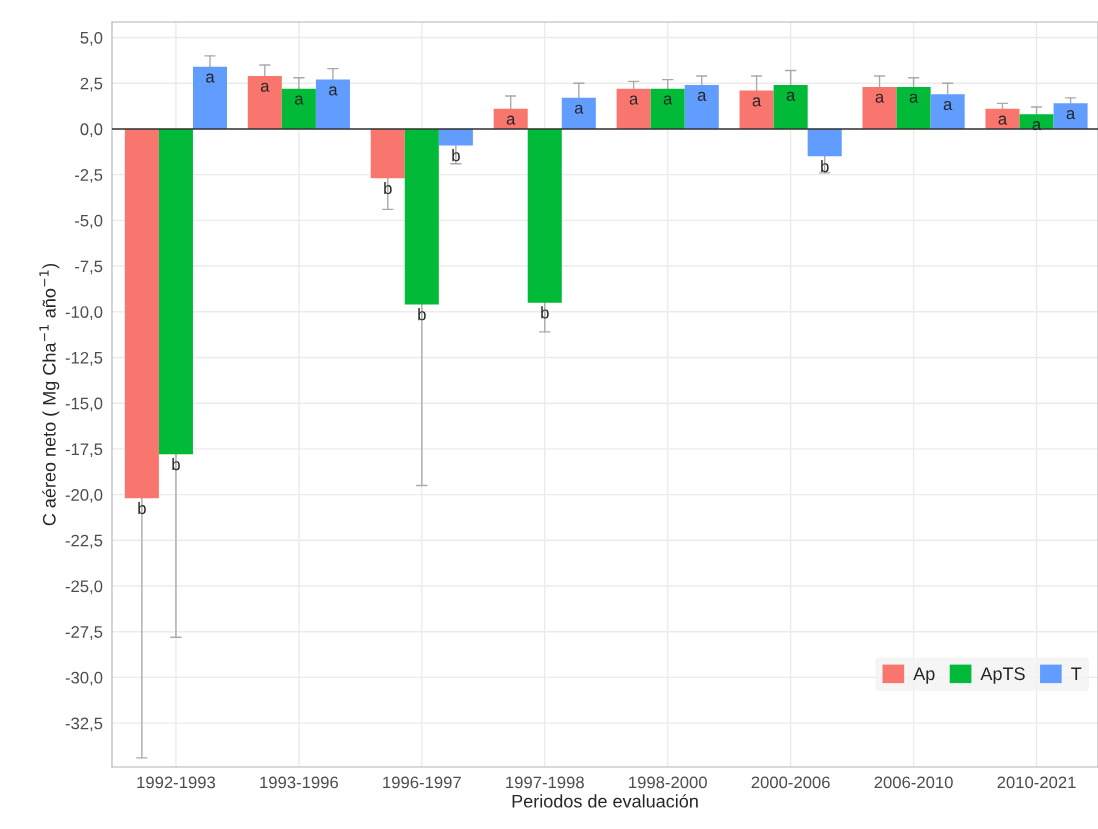 Image resolution: width=1098 pixels, height=829 pixels. What do you see at coordinates (84, 633) in the screenshot?
I see `y-tick-label: -27,5` at bounding box center [84, 633].